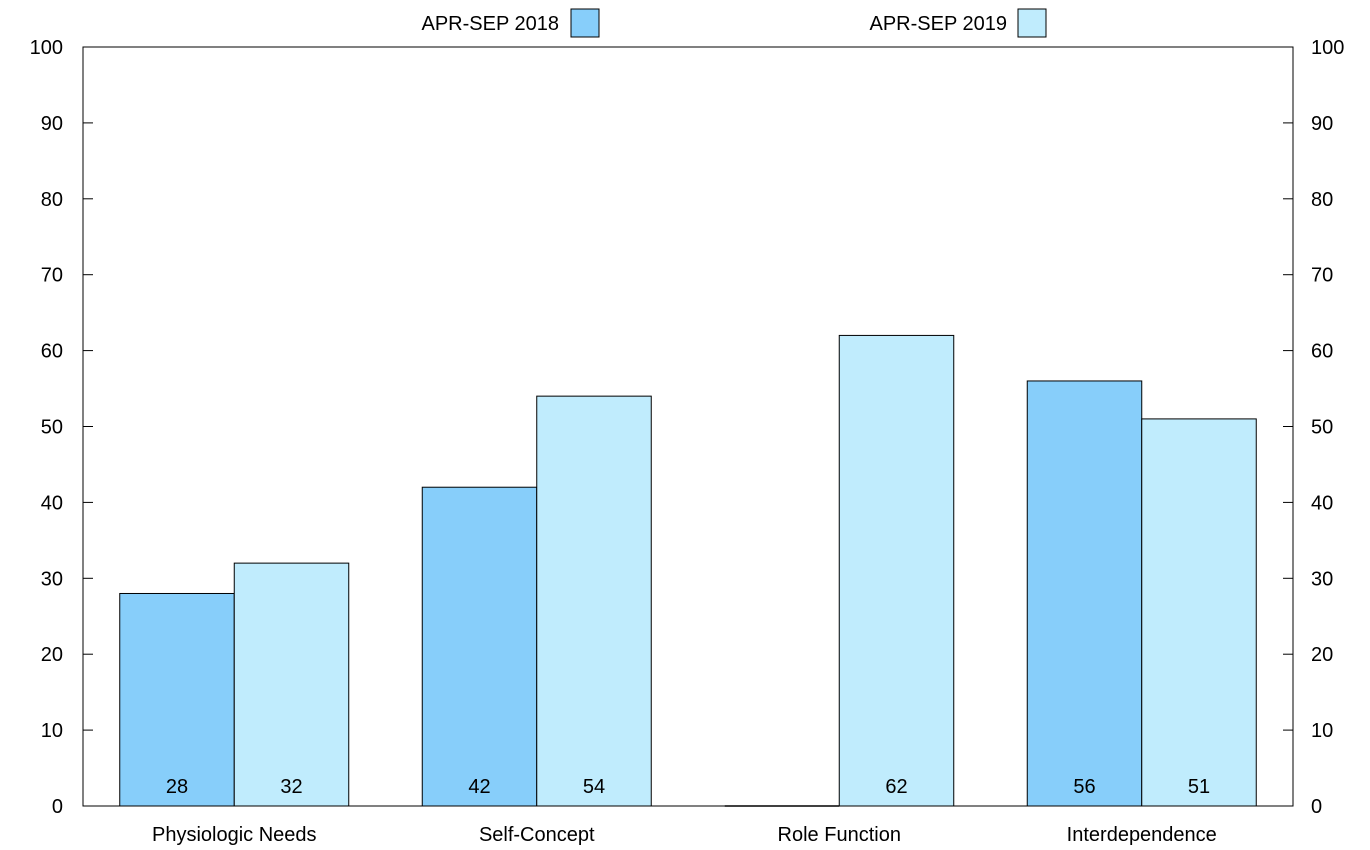  I want to click on y-tick-label-right: 60, so click(1322, 352).